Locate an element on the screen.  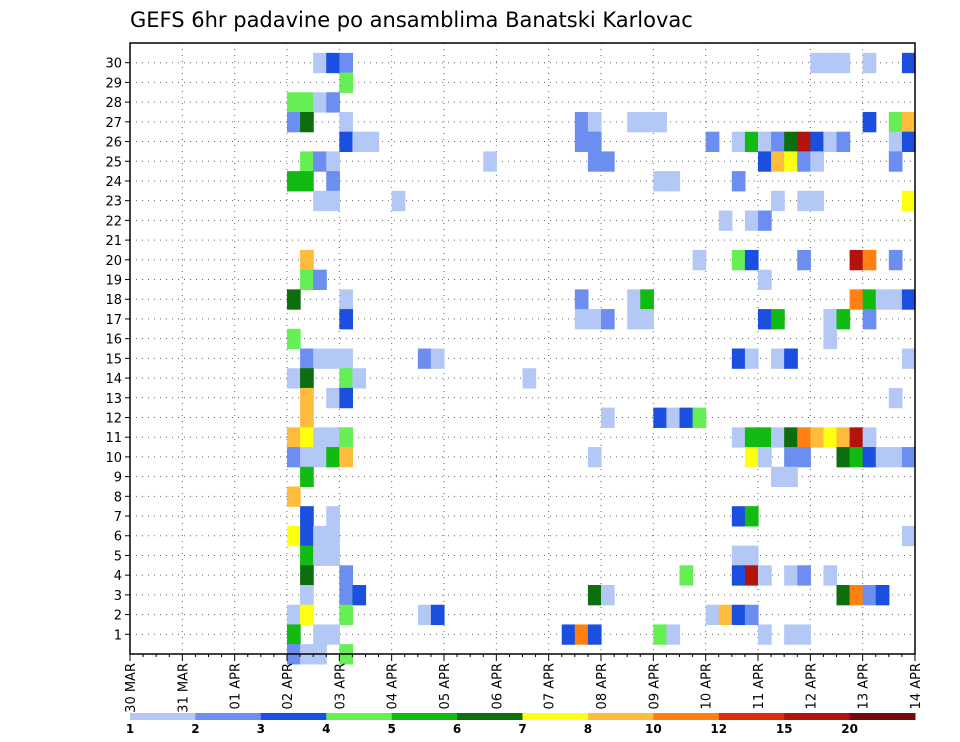
colorbar-label: 20 is located at coordinates (849, 729).